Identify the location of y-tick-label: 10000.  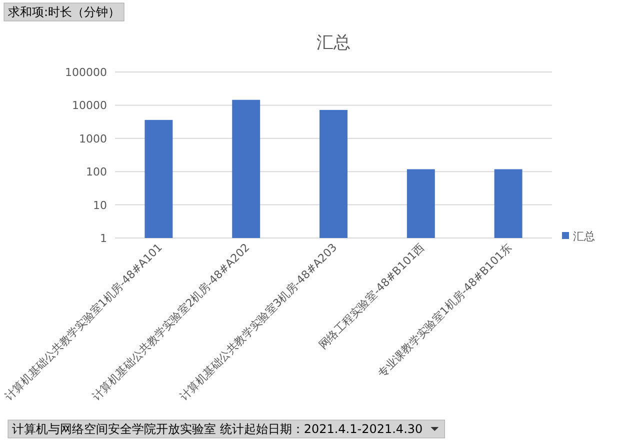
(89, 105).